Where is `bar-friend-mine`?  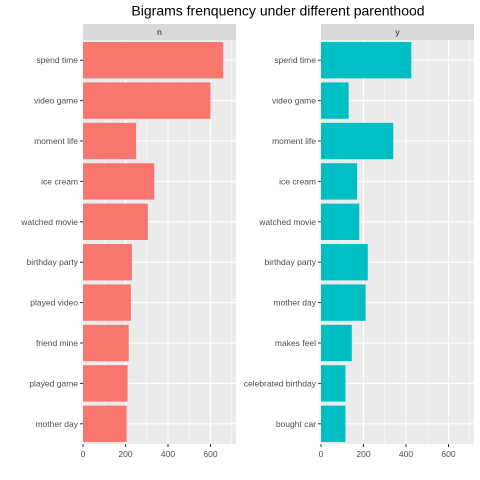 bar-friend-mine is located at coordinates (106, 343).